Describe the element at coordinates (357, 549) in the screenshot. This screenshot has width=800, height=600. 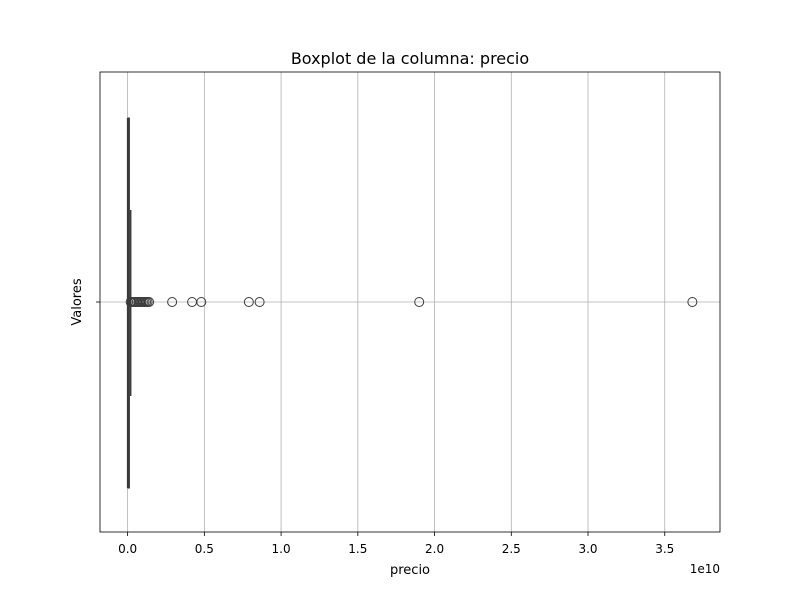
I see `x-tick-label: 1.5` at that location.